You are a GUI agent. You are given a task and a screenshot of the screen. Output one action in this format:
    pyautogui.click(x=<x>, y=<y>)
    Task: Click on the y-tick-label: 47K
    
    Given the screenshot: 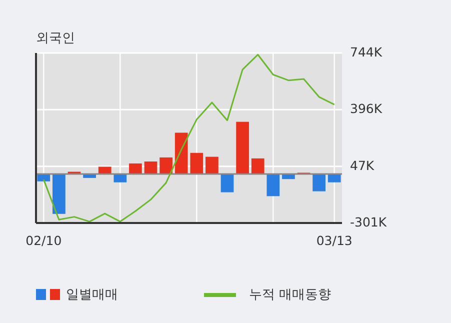 What is the action you would take?
    pyautogui.click(x=362, y=165)
    